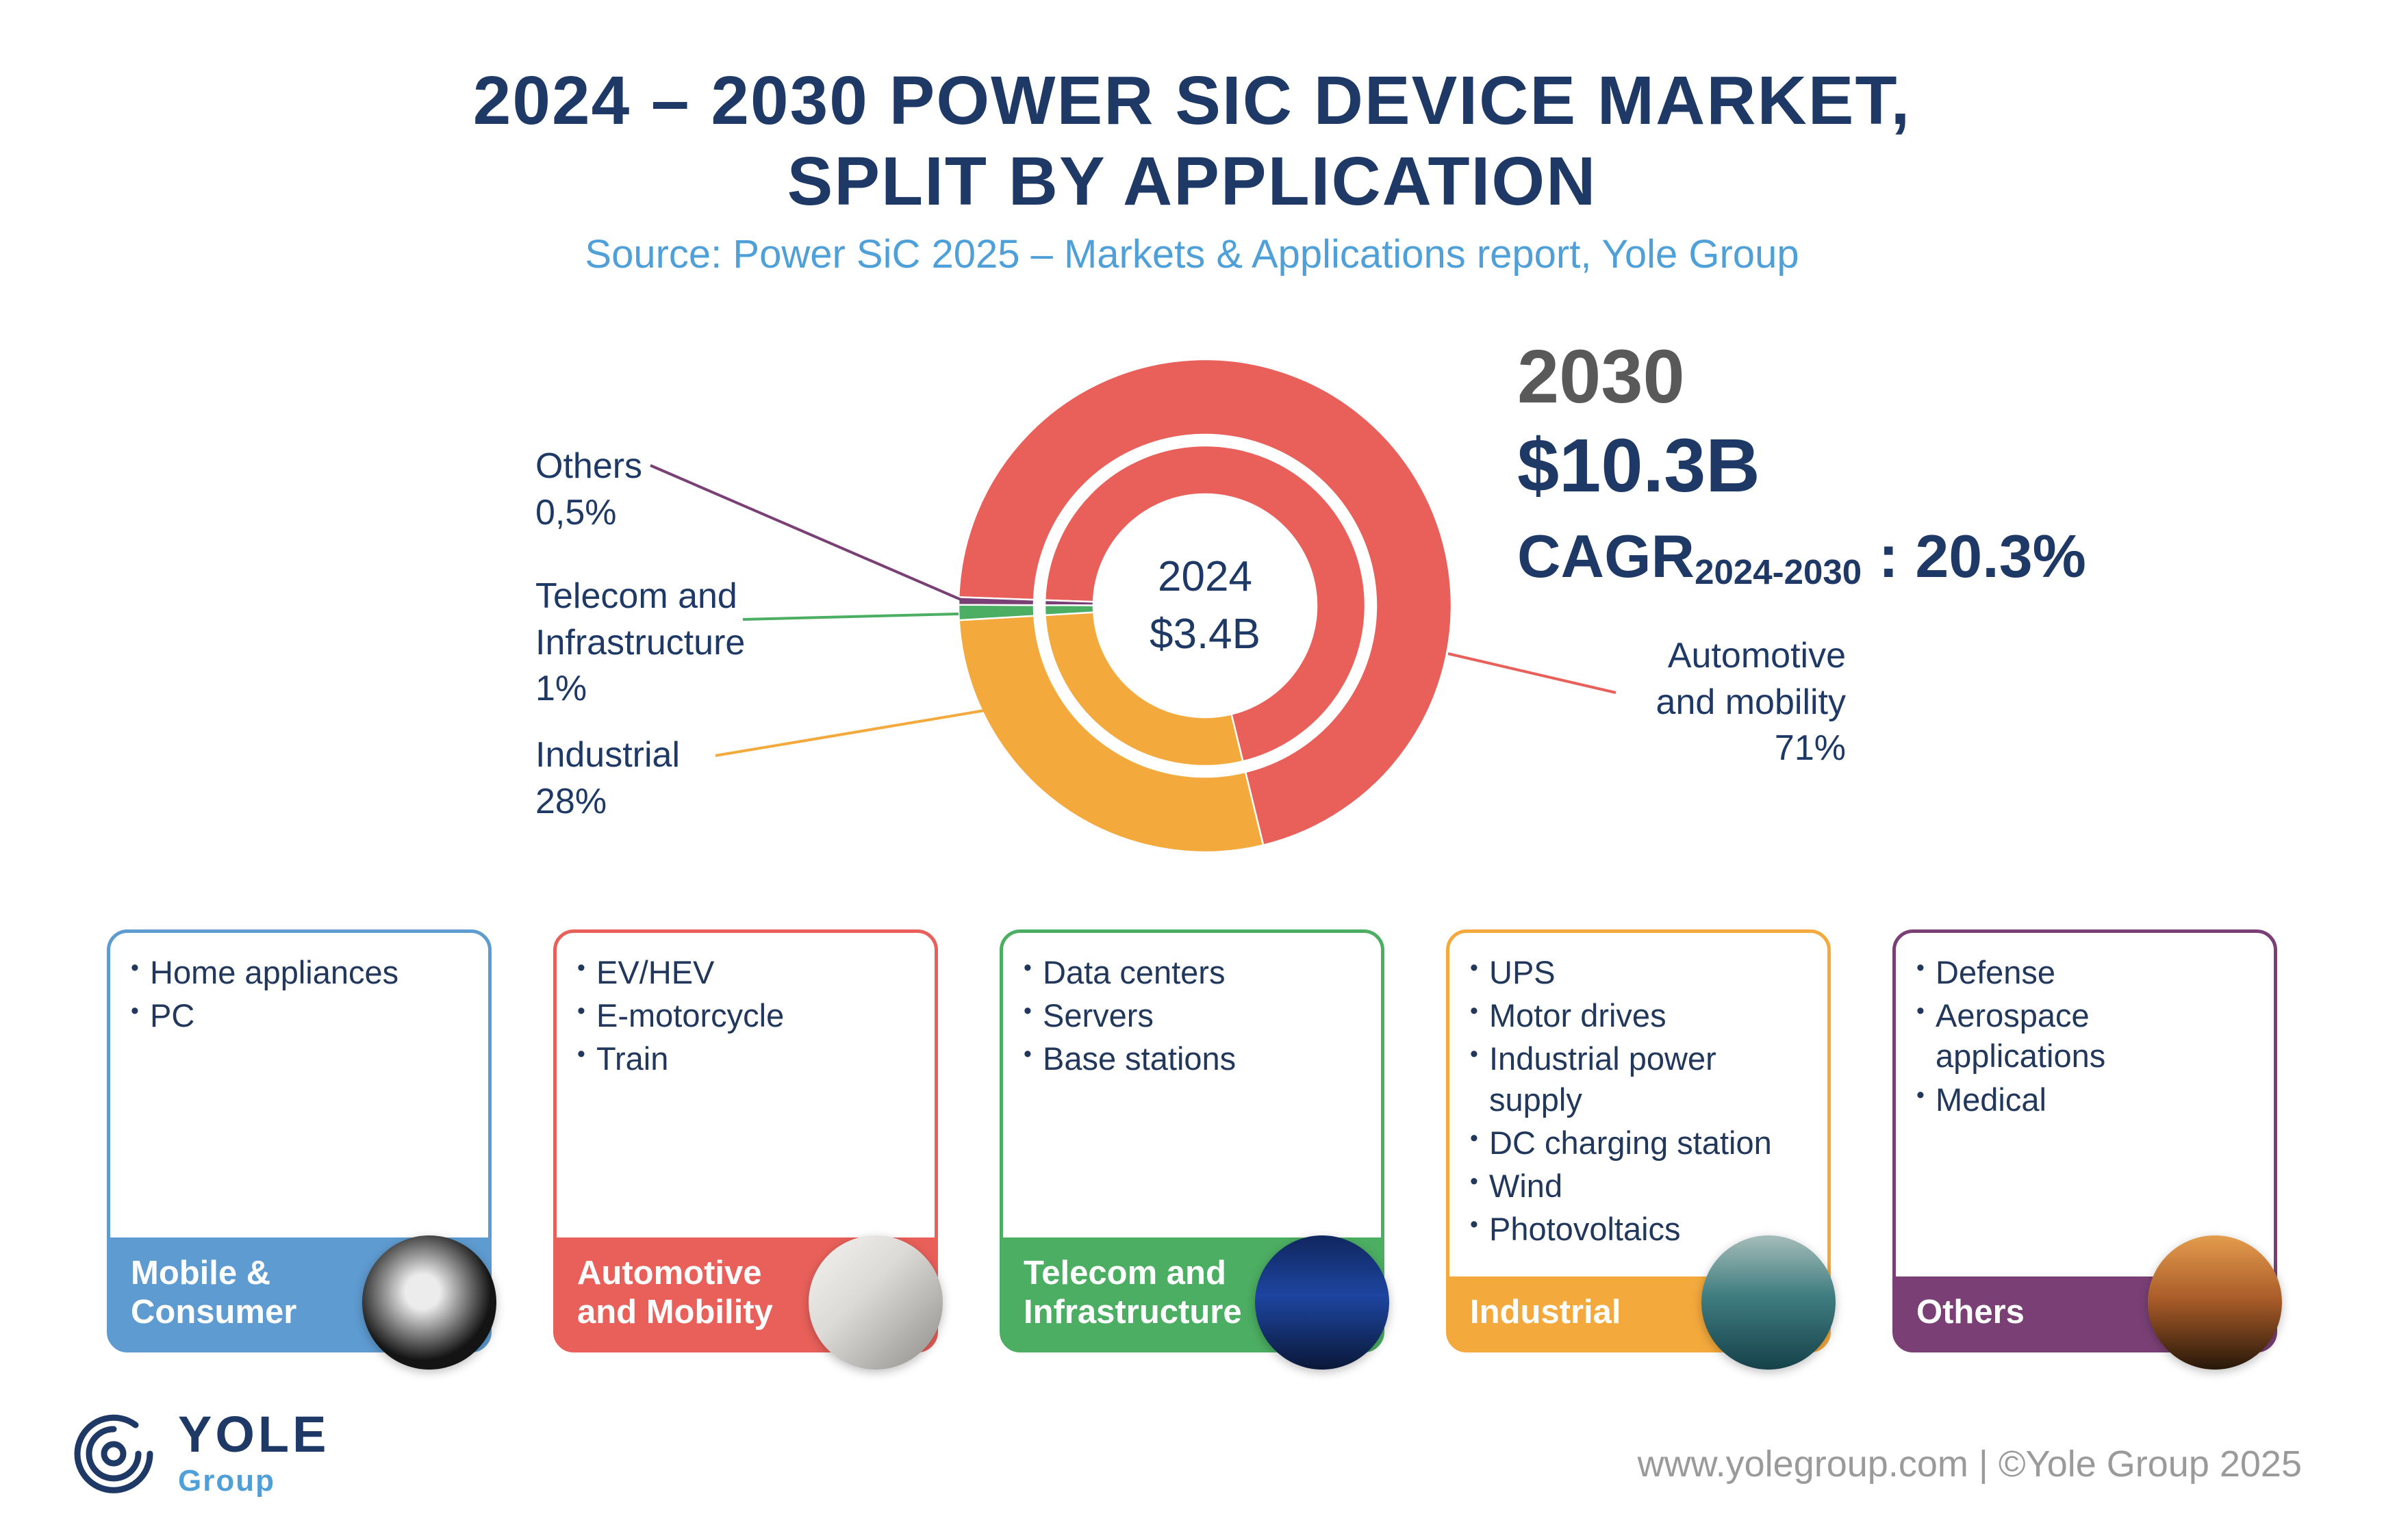 The image size is (2384, 1540). I want to click on category-item-list: Home appliancesPC, so click(299, 1085).